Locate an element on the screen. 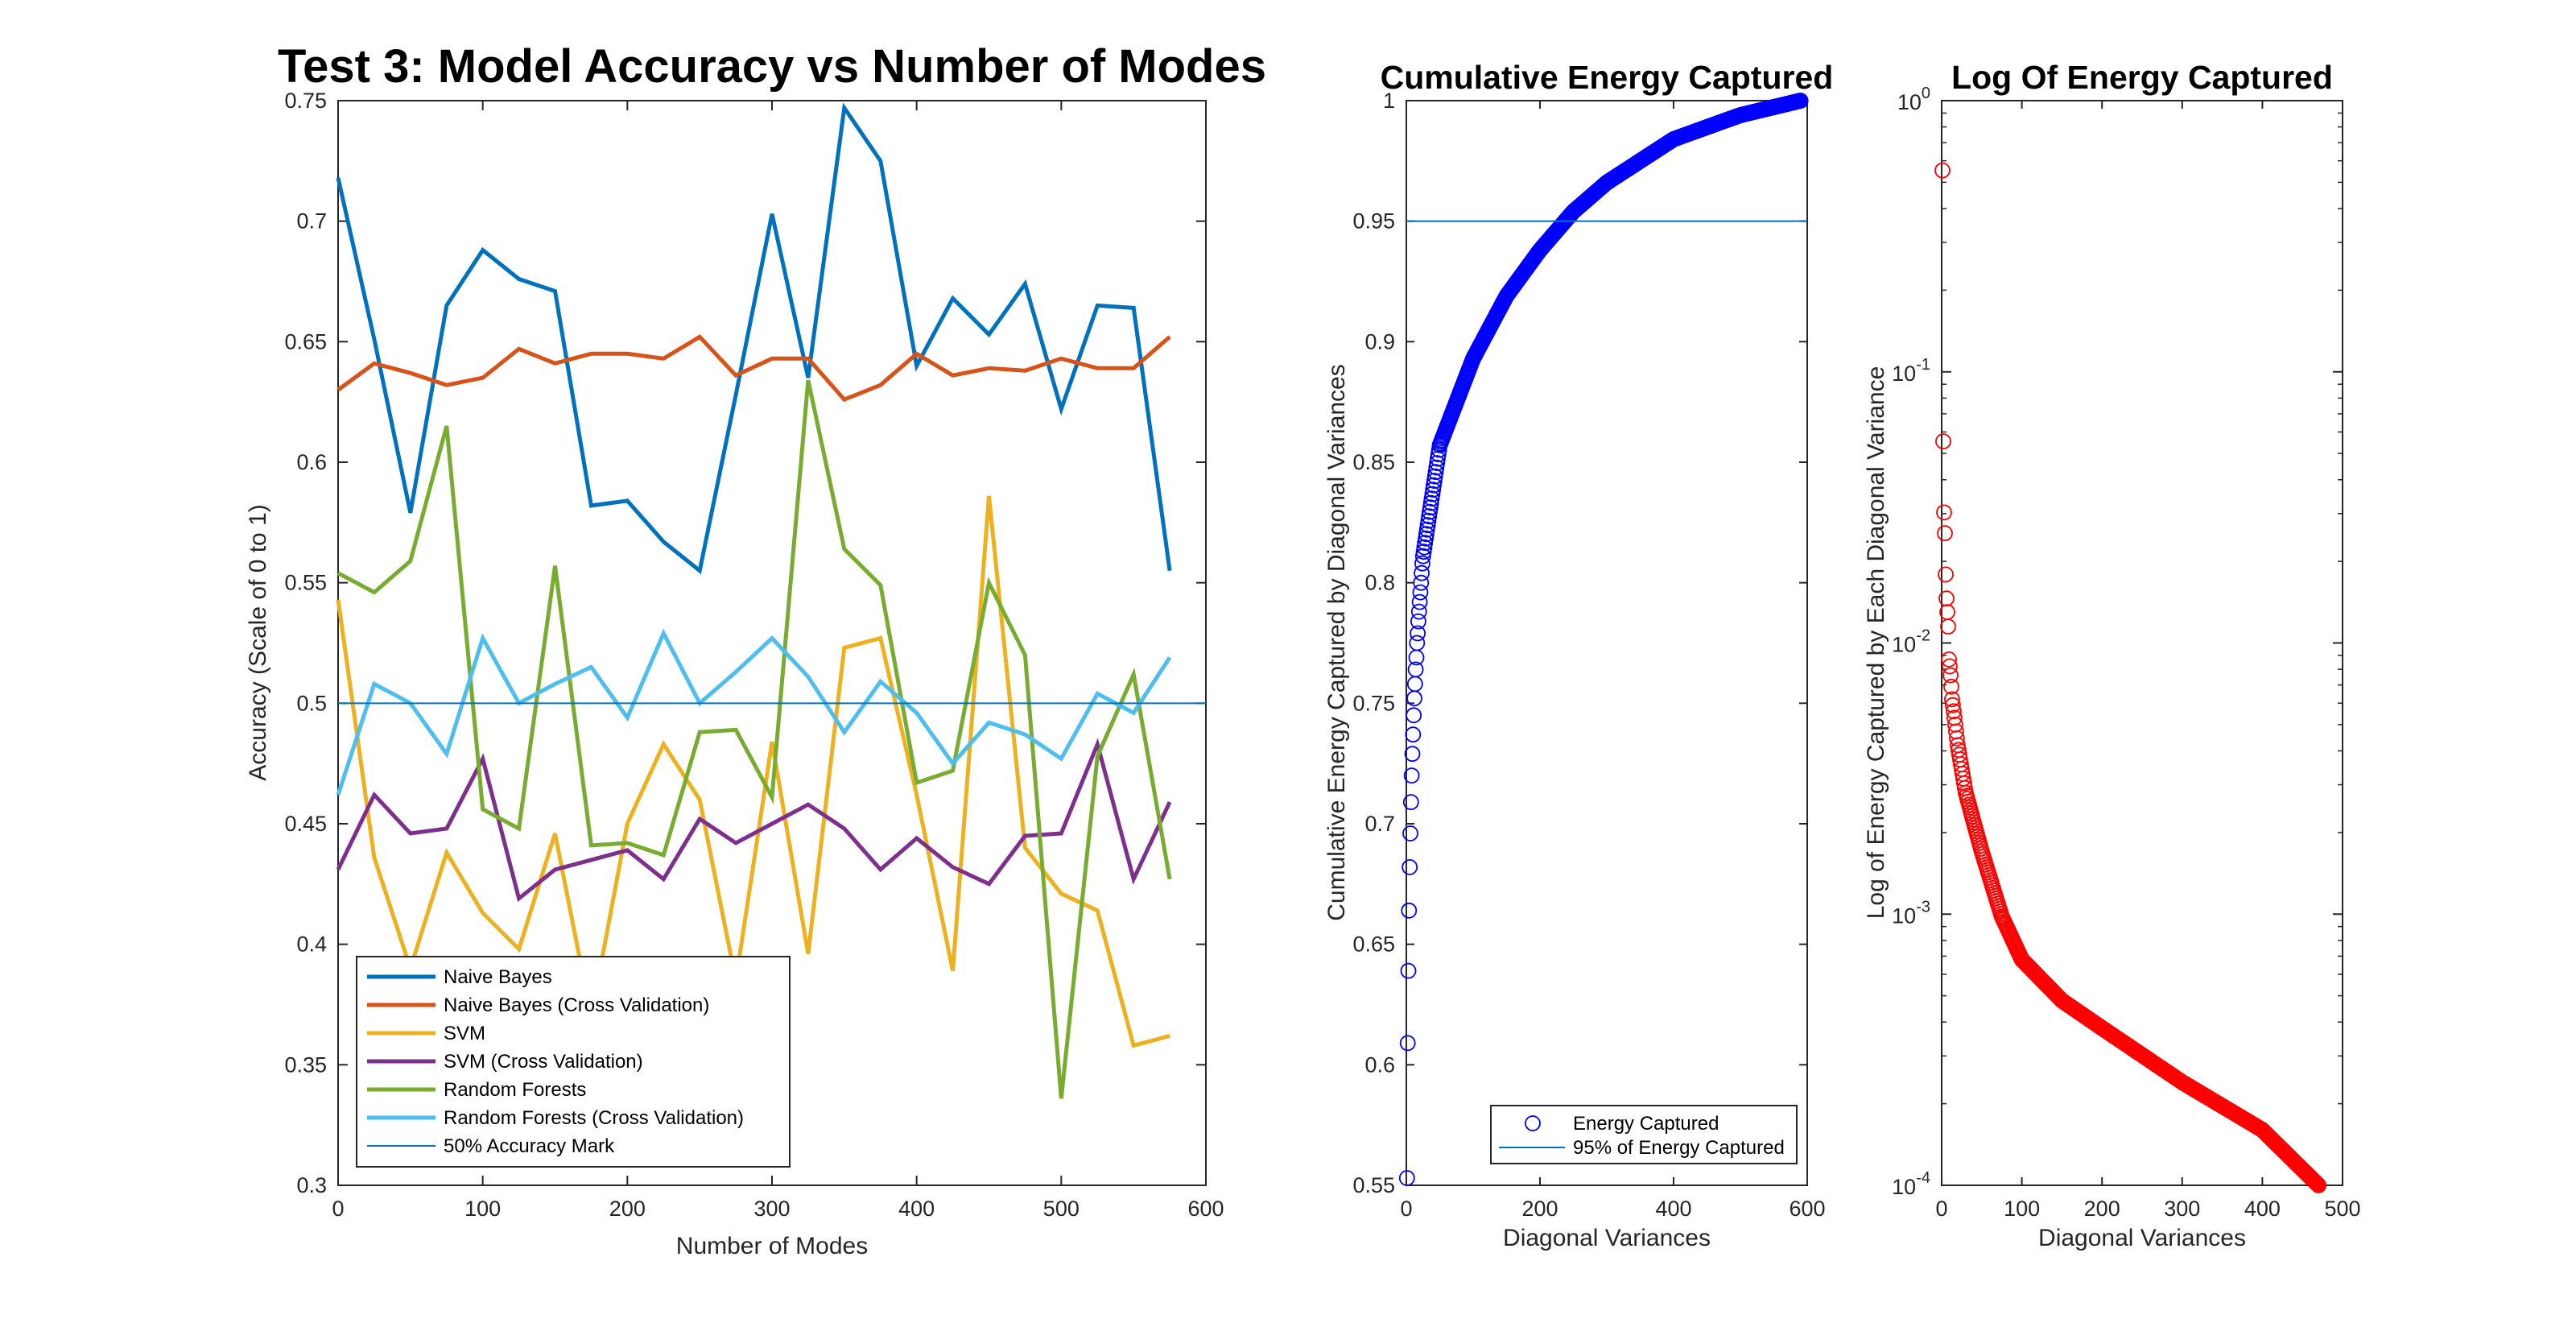 The width and height of the screenshot is (2576, 1323). cumulative-legend-marker is located at coordinates (1533, 1123).